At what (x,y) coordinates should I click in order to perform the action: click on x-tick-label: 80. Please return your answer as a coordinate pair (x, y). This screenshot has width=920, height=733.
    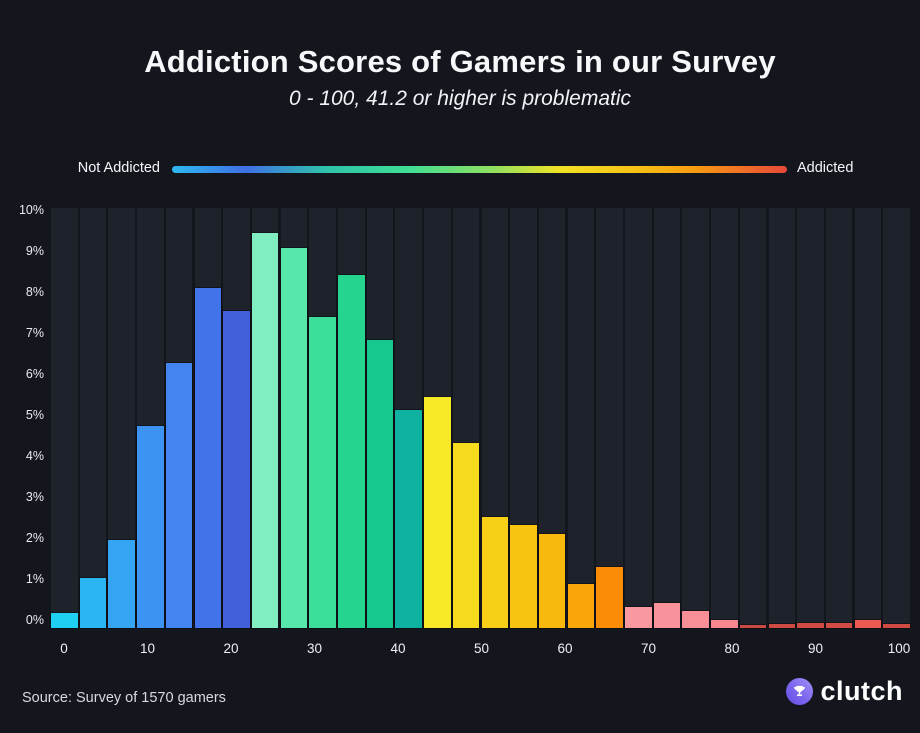
    Looking at the image, I should click on (732, 648).